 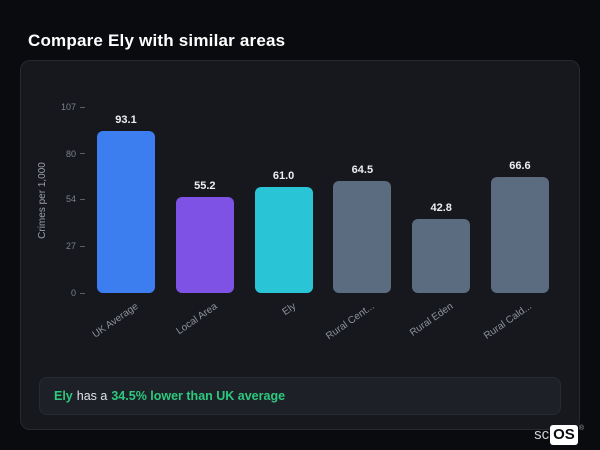 I want to click on y-tick: 0, so click(x=78, y=293).